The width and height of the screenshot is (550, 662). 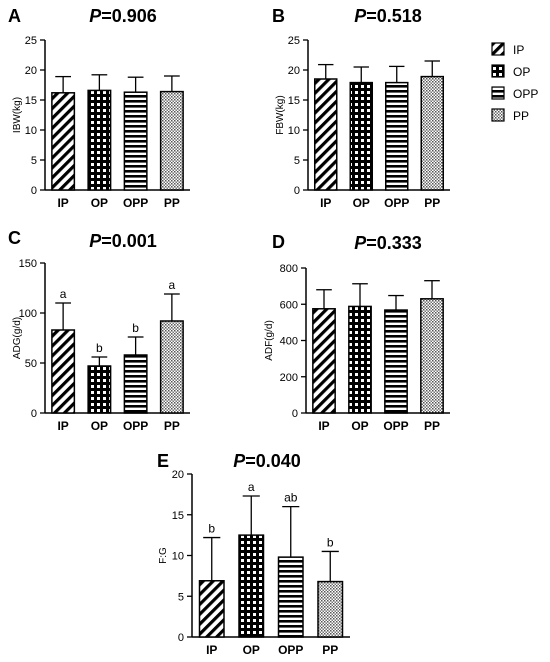 What do you see at coordinates (129, 16) in the screenshot?
I see `p-value: =0.906` at bounding box center [129, 16].